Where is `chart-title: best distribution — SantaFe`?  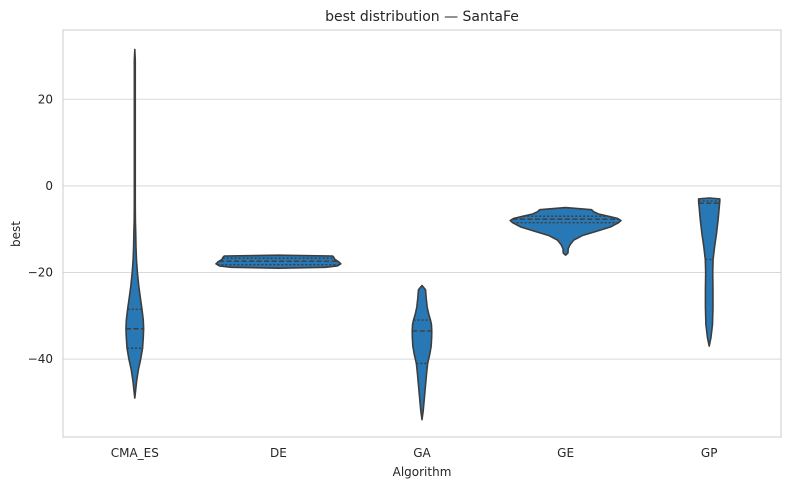
chart-title: best distribution — SantaFe is located at coordinates (422, 17).